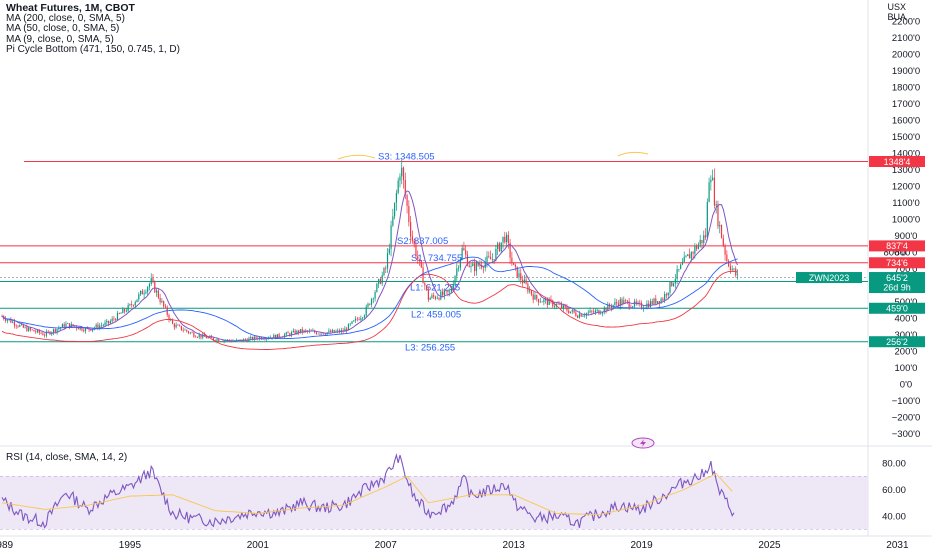 The image size is (932, 550). I want to click on time-tick-label: 2007, so click(386, 545).